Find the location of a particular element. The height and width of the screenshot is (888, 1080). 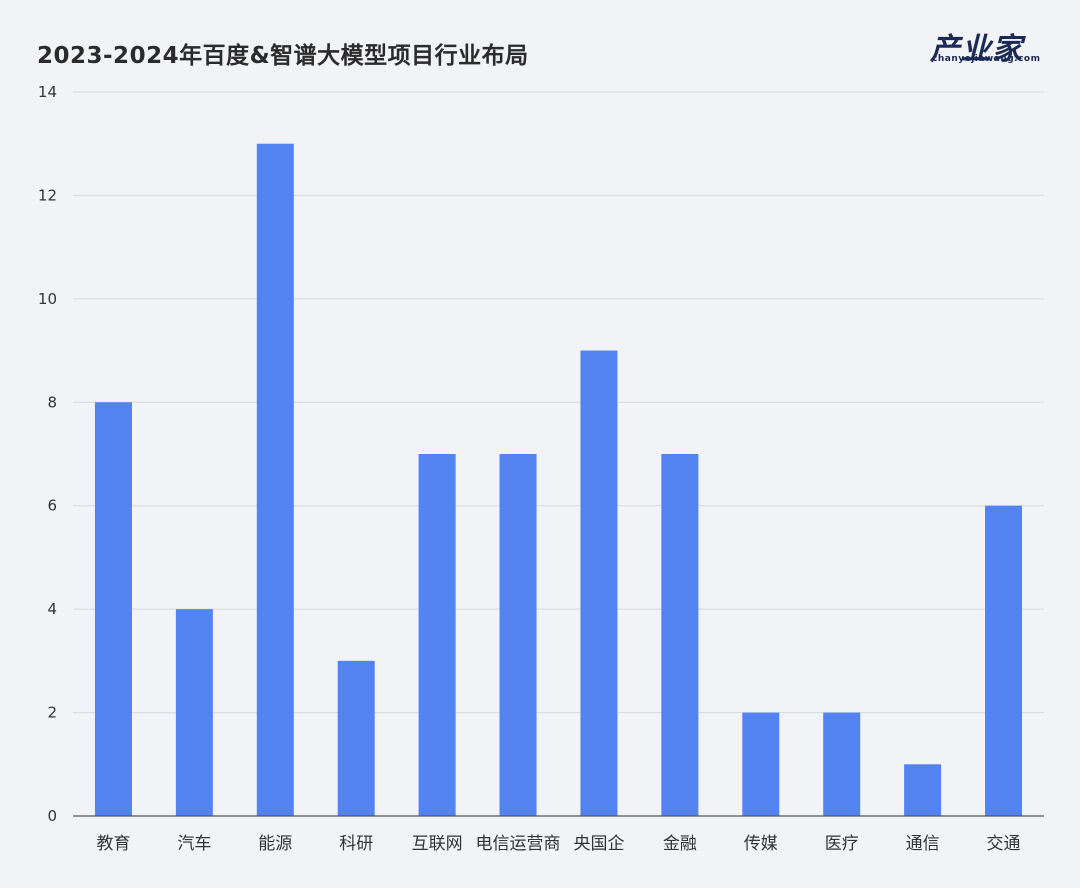

y-tick-label-10: 10 is located at coordinates (47, 299).